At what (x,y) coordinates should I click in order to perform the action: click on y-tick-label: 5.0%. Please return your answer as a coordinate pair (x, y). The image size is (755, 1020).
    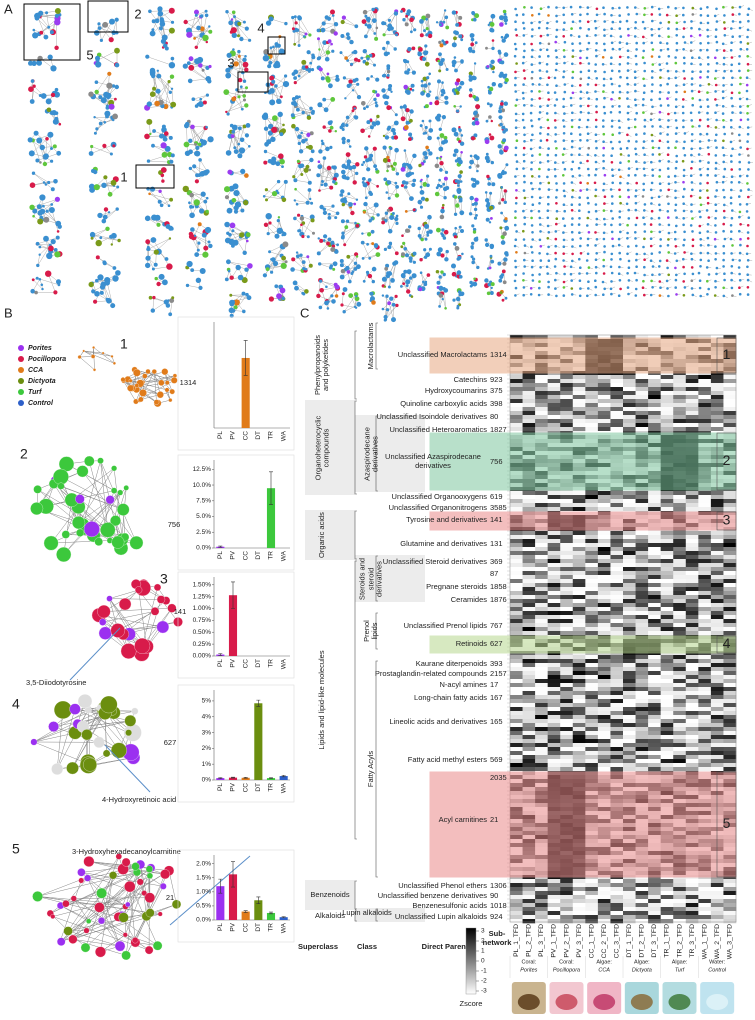
    Looking at the image, I should click on (203, 516).